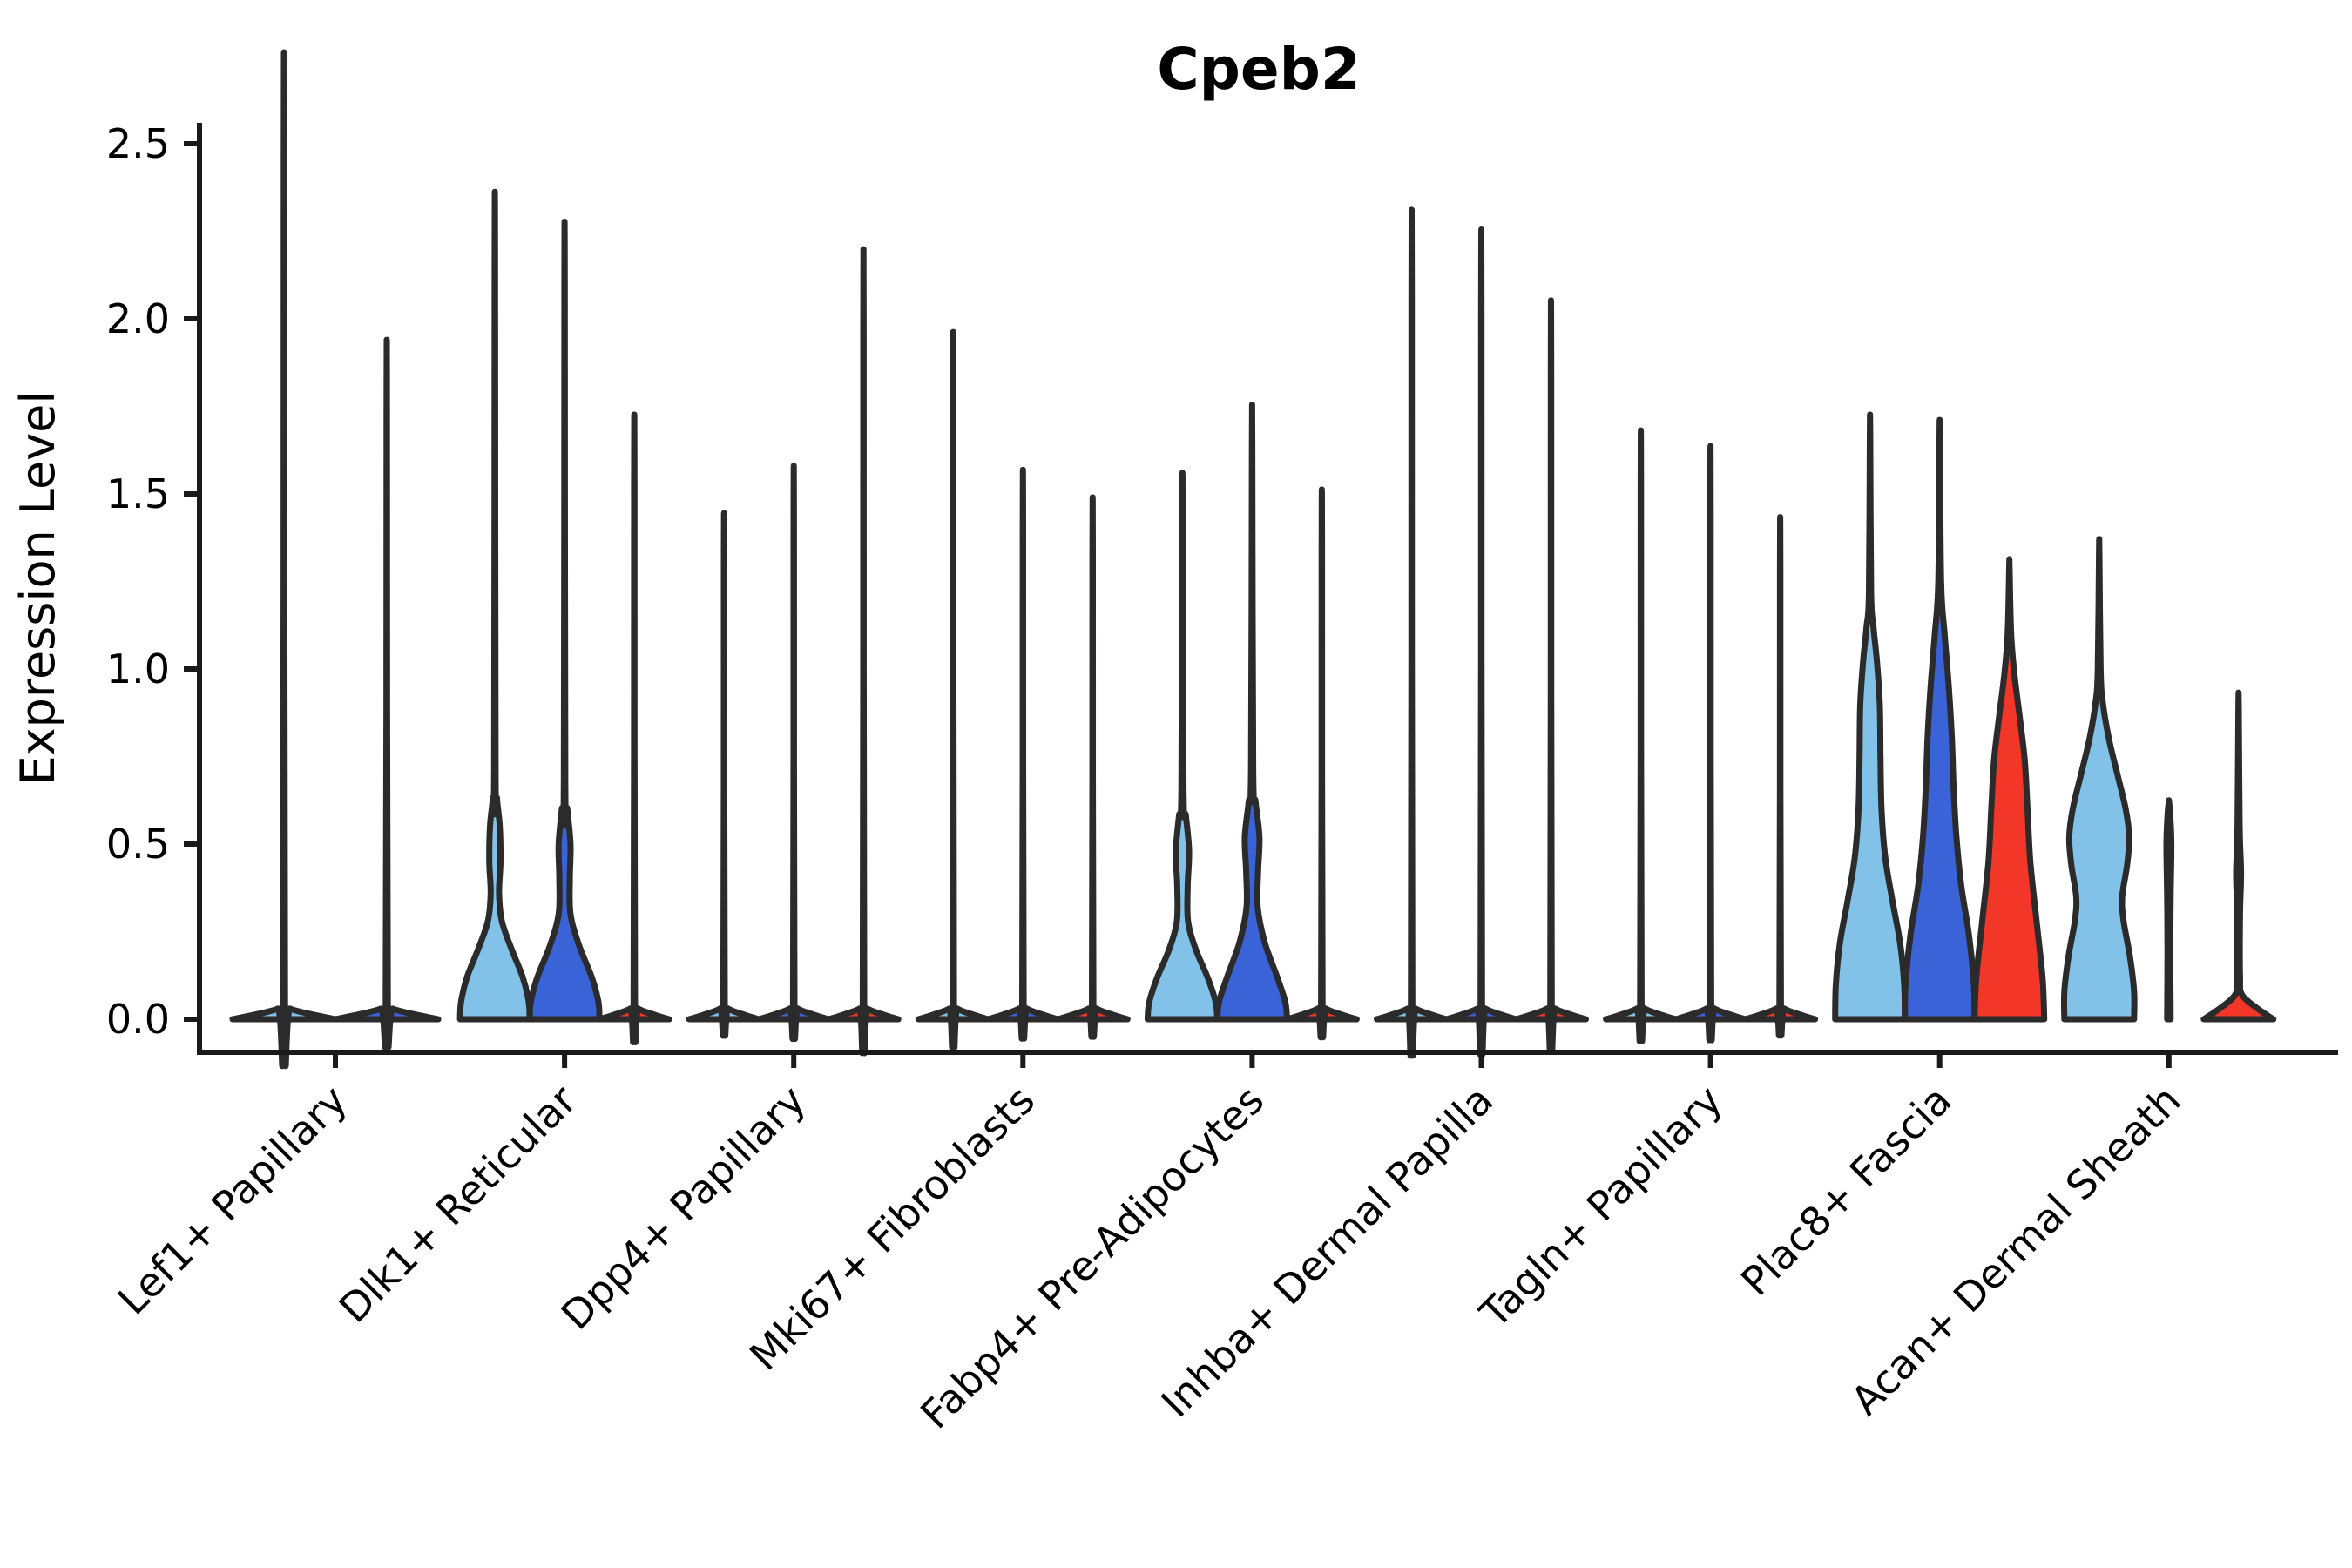  I want to click on violin-cat7-group1, so click(1870, 717).